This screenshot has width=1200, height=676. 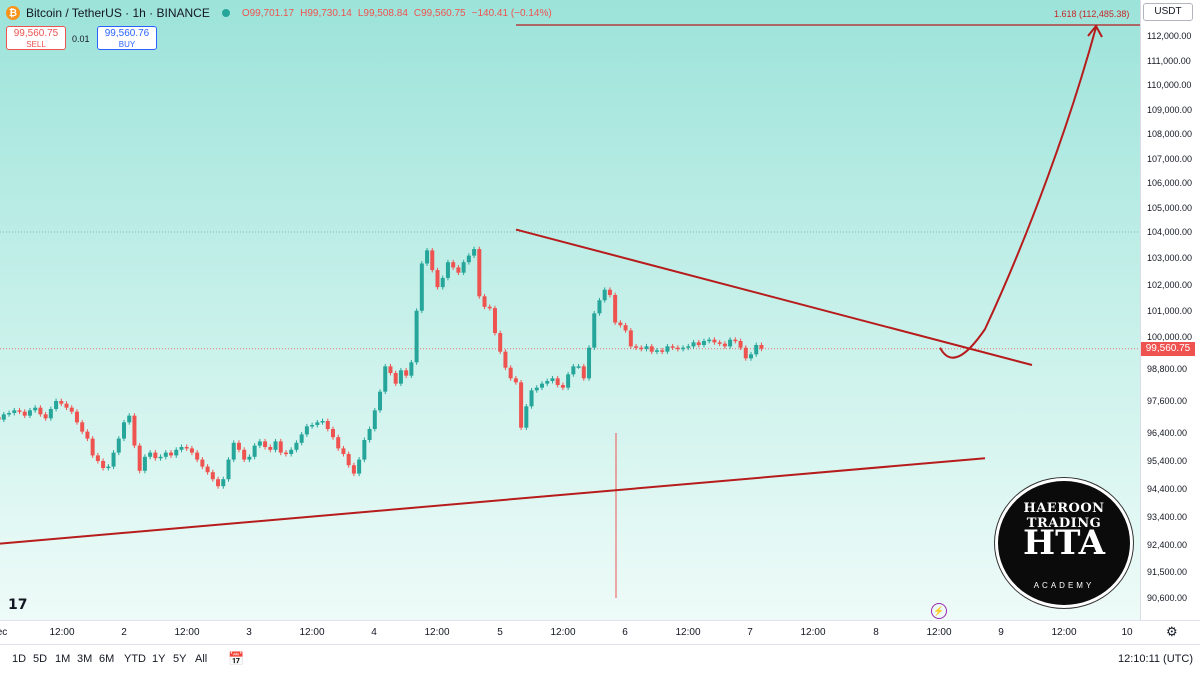 I want to click on bottom-toolbar: 1D 5D 1M 3M 6M YTD 1Y 5Y All 📅 12:10:11 (UTC), so click(x=600, y=660).